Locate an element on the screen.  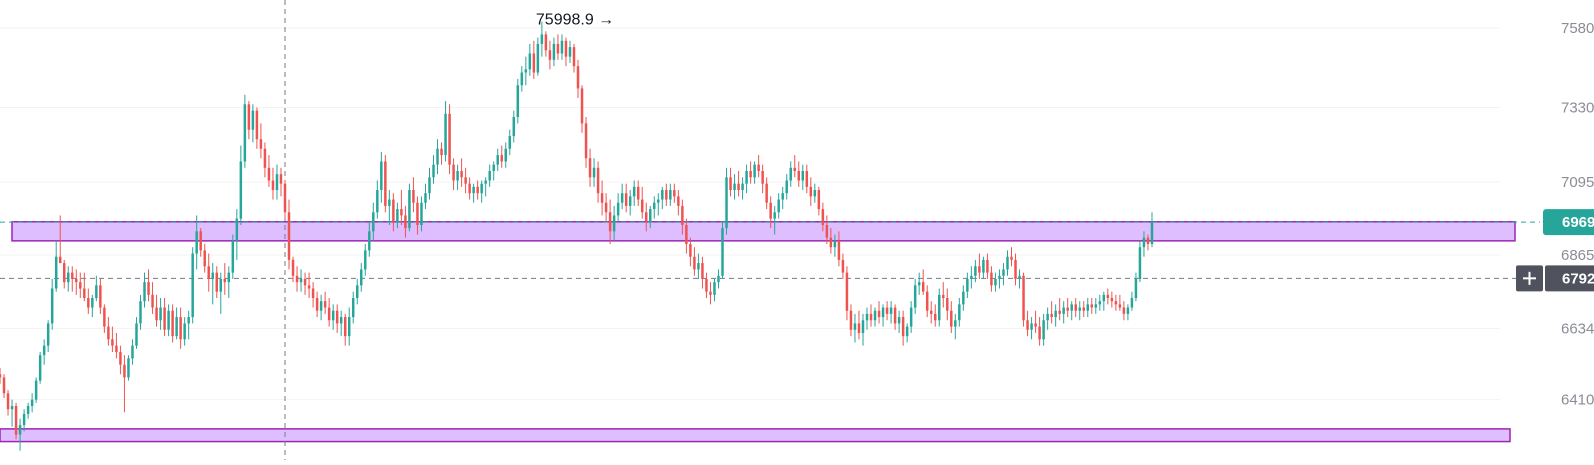
add-alert-plus-button is located at coordinates (1529, 278).